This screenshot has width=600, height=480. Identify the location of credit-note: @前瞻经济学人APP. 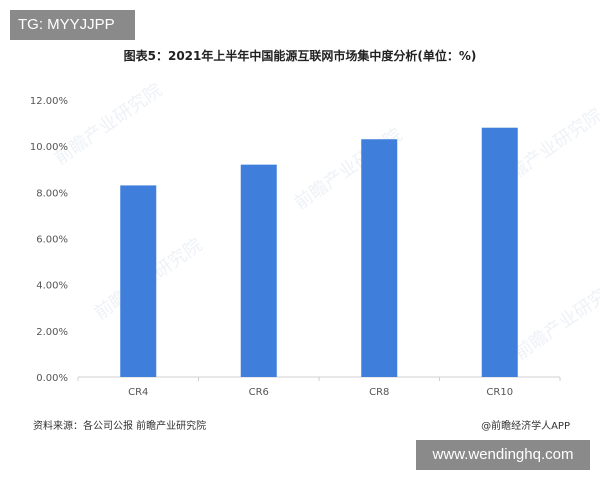
(525, 426).